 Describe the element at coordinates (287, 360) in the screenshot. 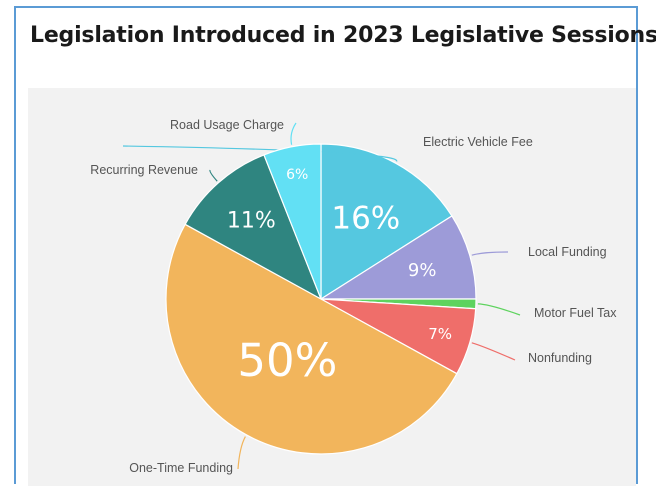

I see `slice-value-label: 50%` at that location.